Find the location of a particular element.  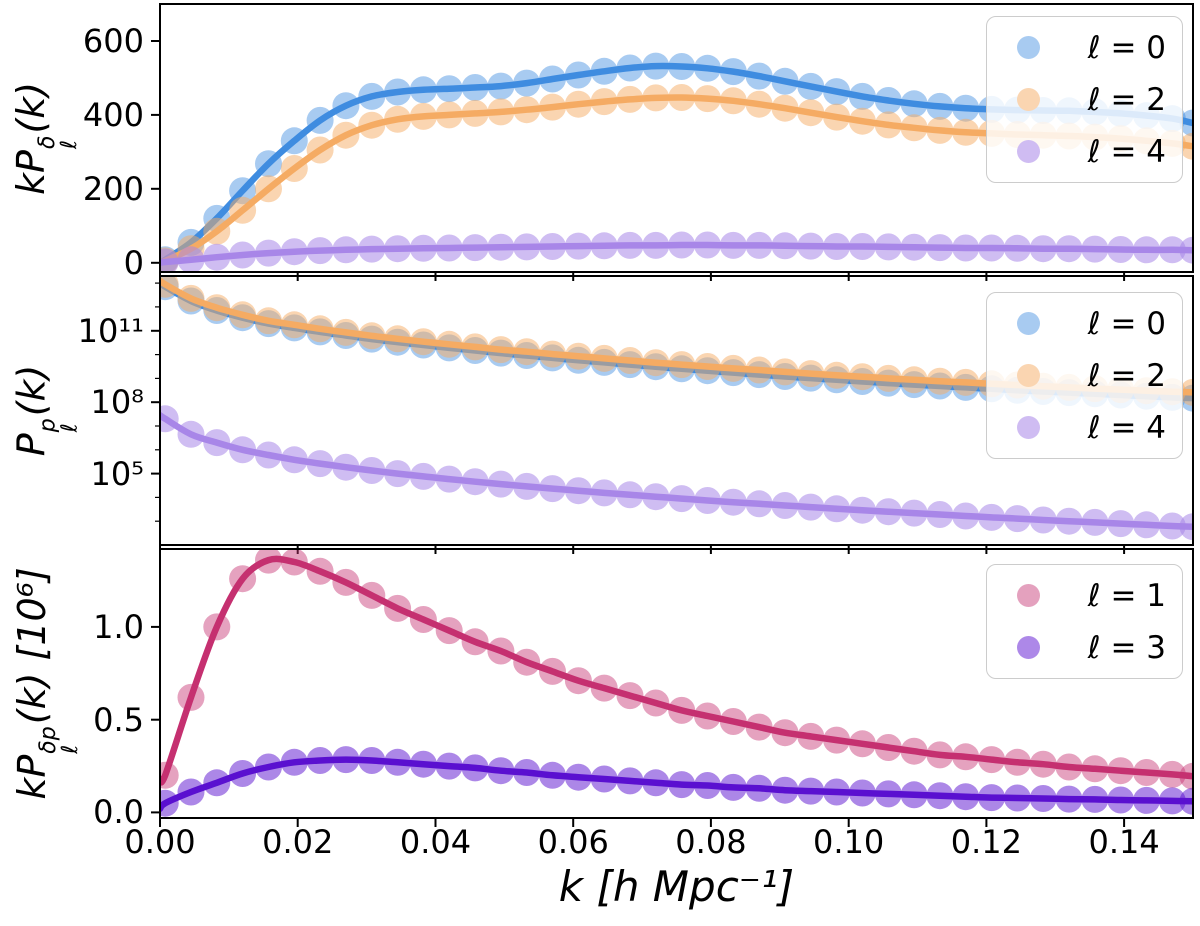

series-ℓ = 3-line is located at coordinates (676, 784).